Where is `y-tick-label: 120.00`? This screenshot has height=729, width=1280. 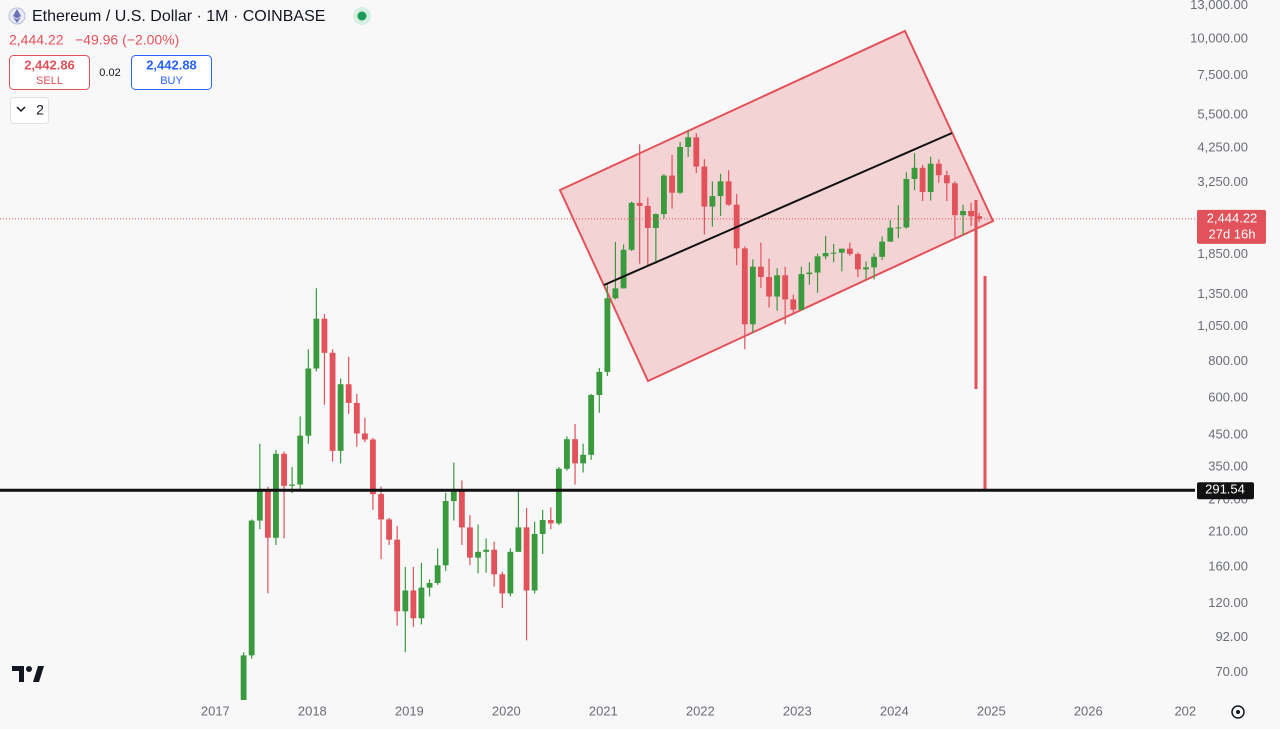 y-tick-label: 120.00 is located at coordinates (1228, 602).